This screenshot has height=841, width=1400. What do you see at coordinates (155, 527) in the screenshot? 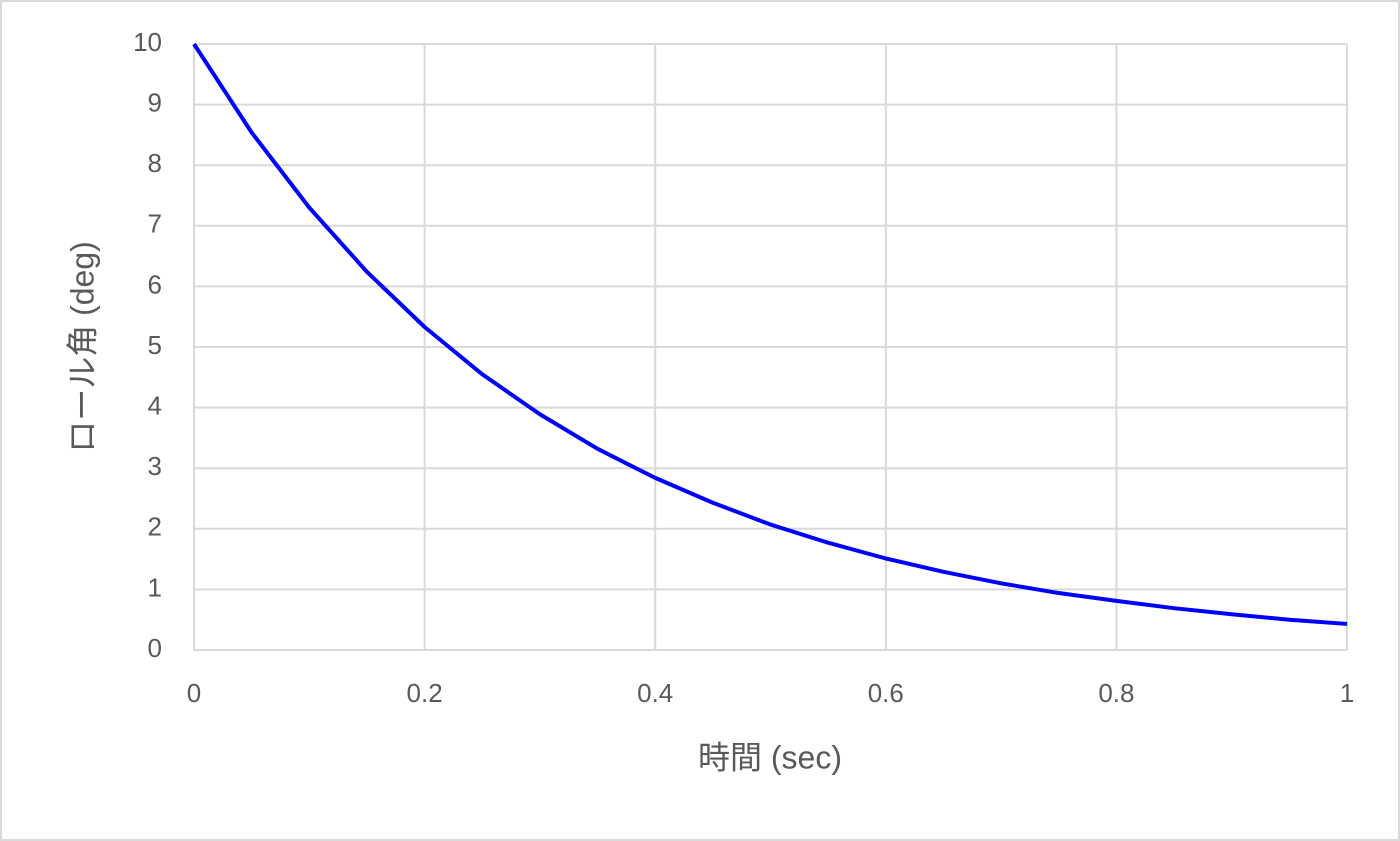
I see `y-tick-label: 2` at bounding box center [155, 527].